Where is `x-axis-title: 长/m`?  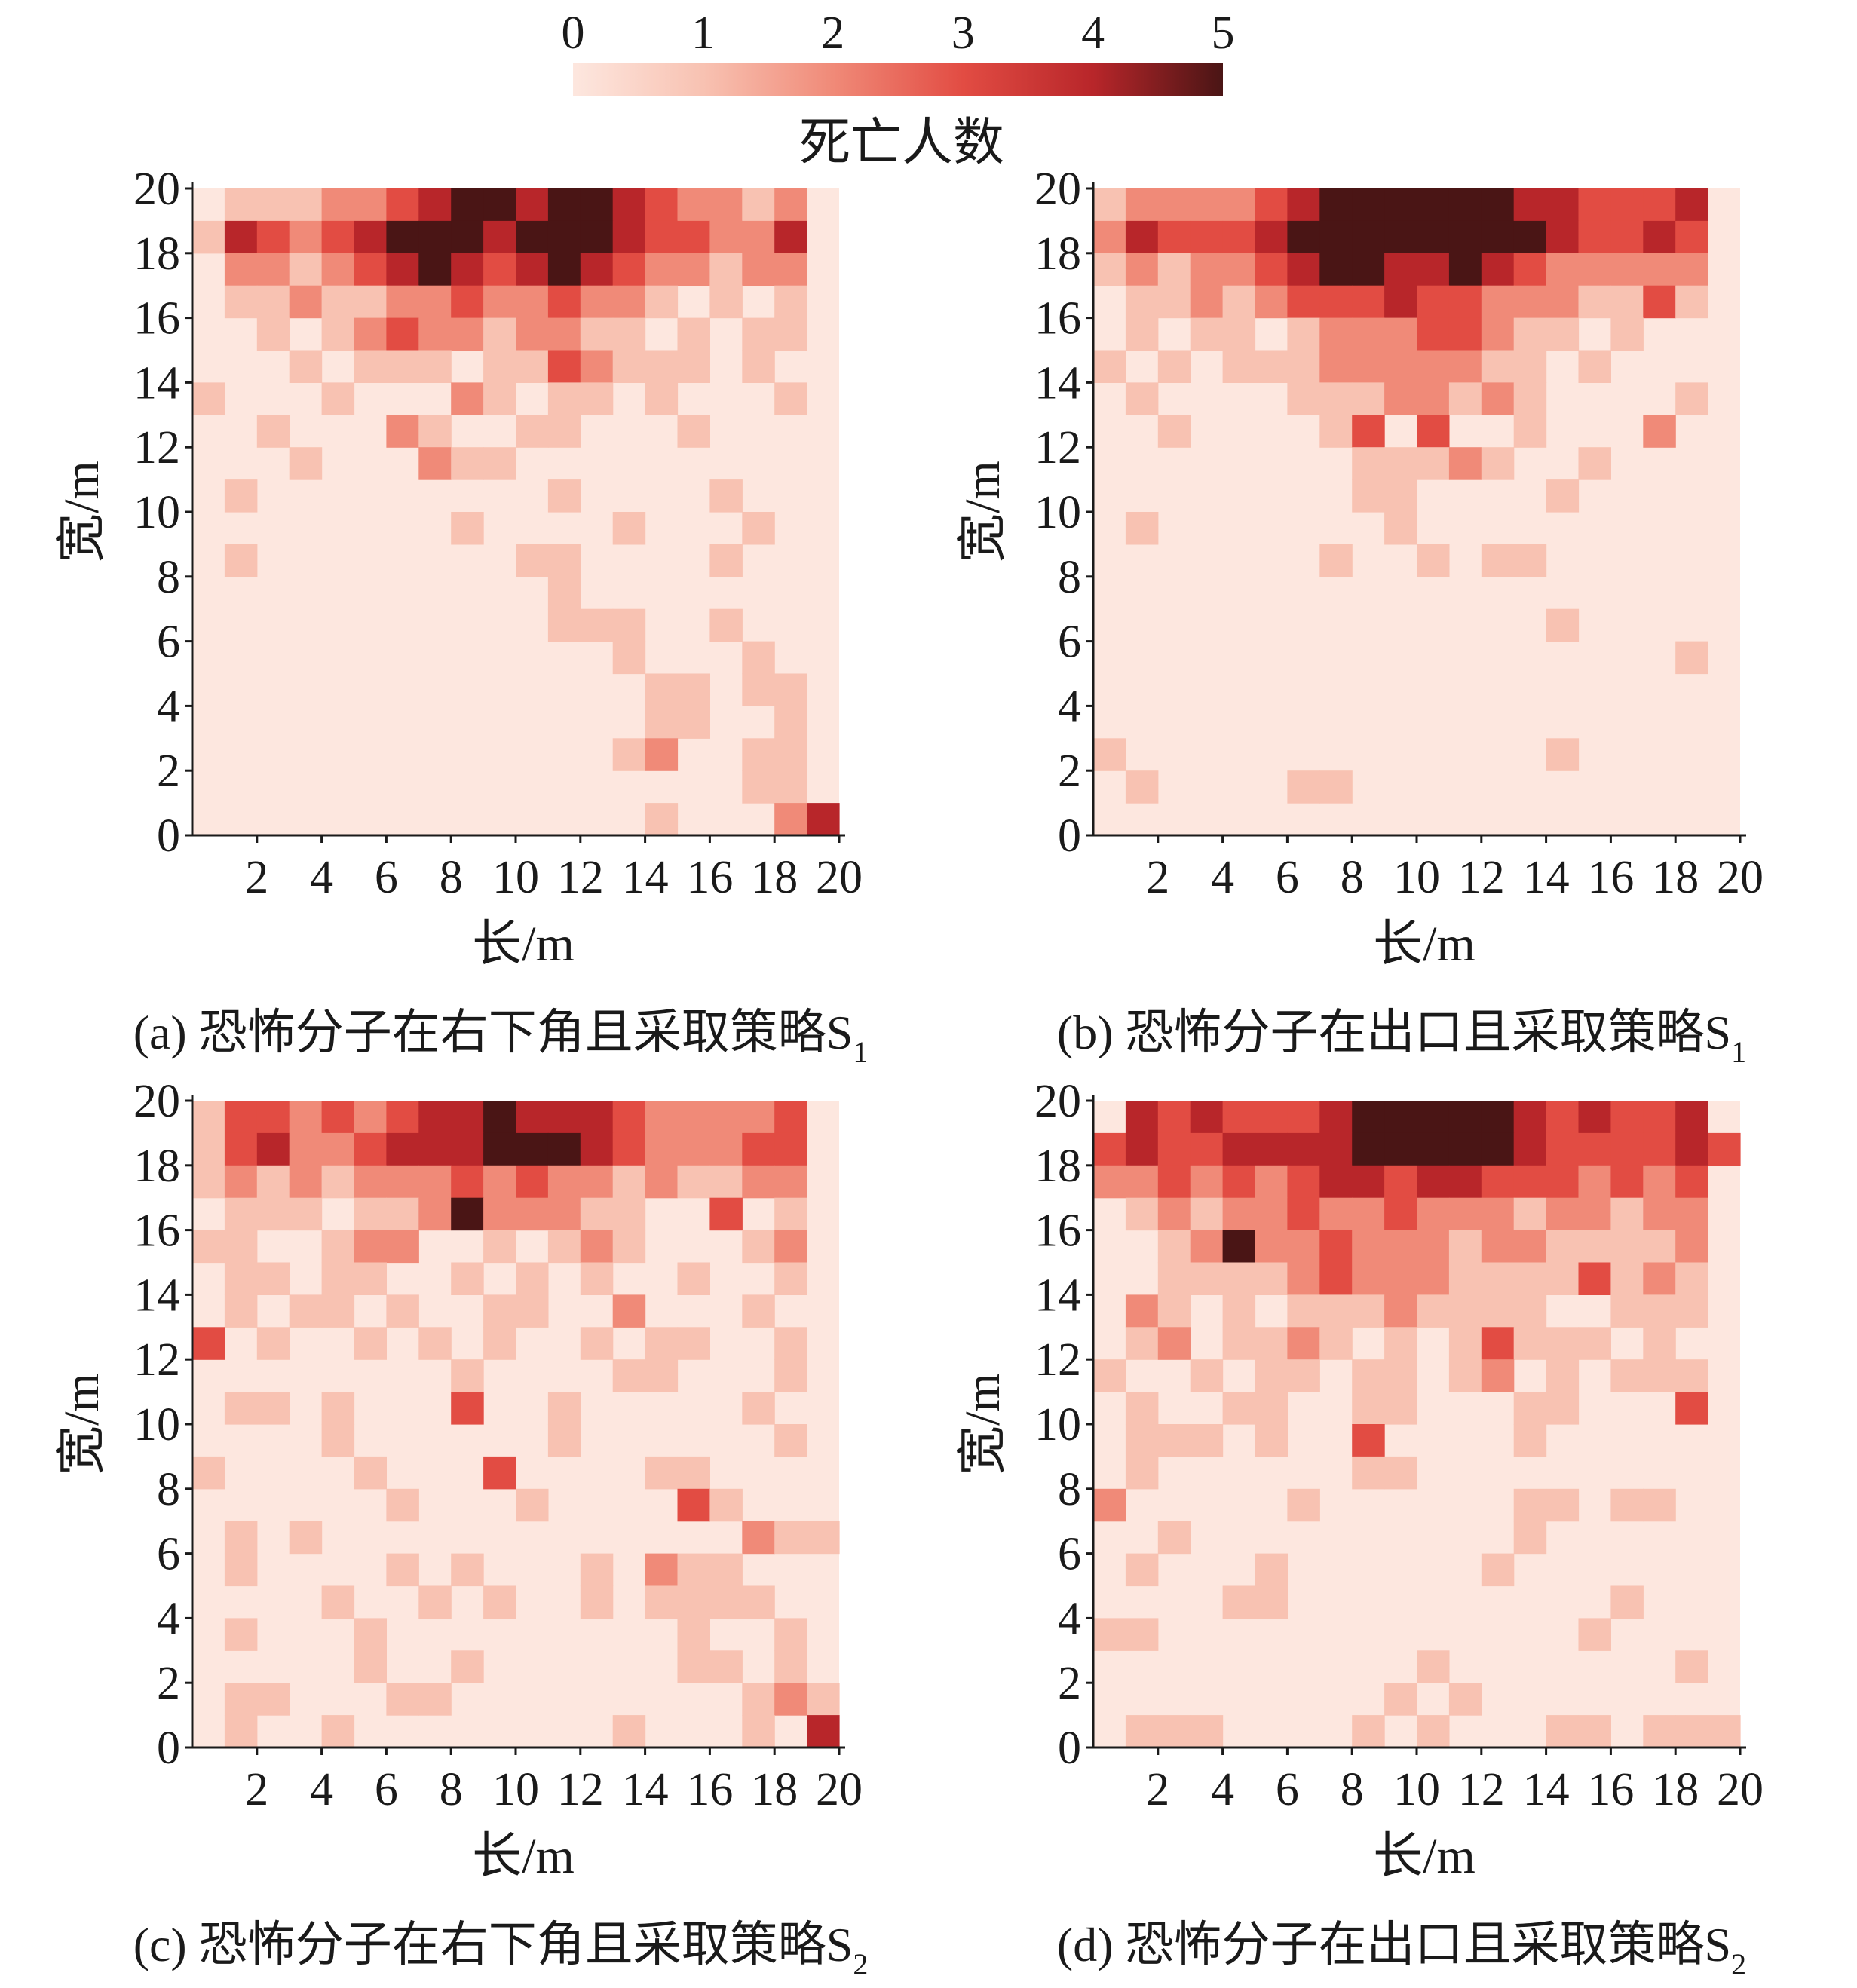
x-axis-title: 长/m is located at coordinates (523, 1856).